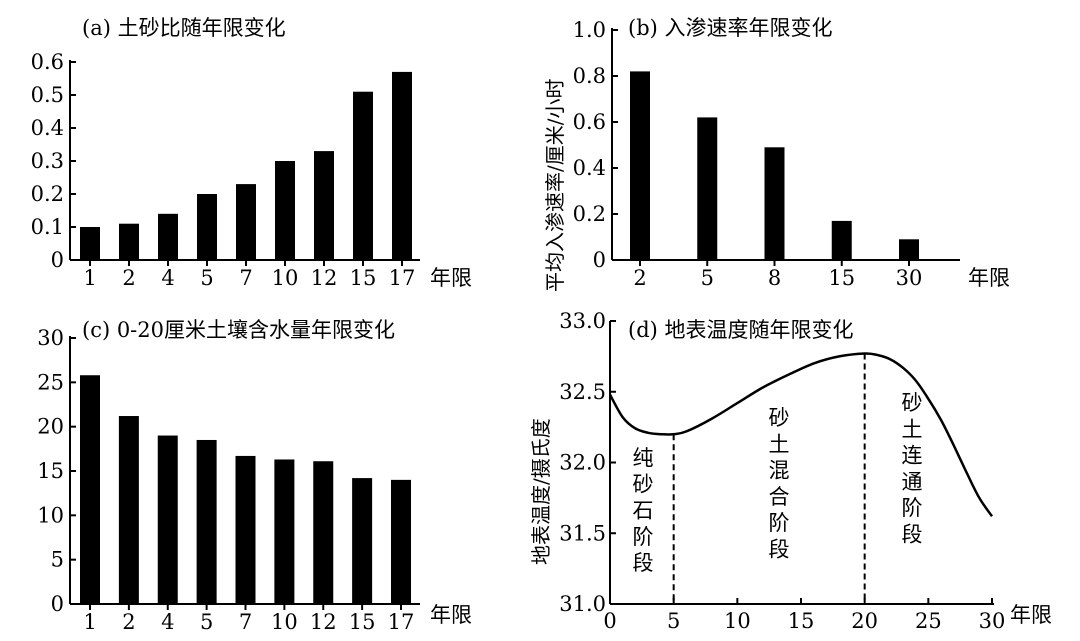  I want to click on chart-b-x-tick-label: 8, so click(774, 278).